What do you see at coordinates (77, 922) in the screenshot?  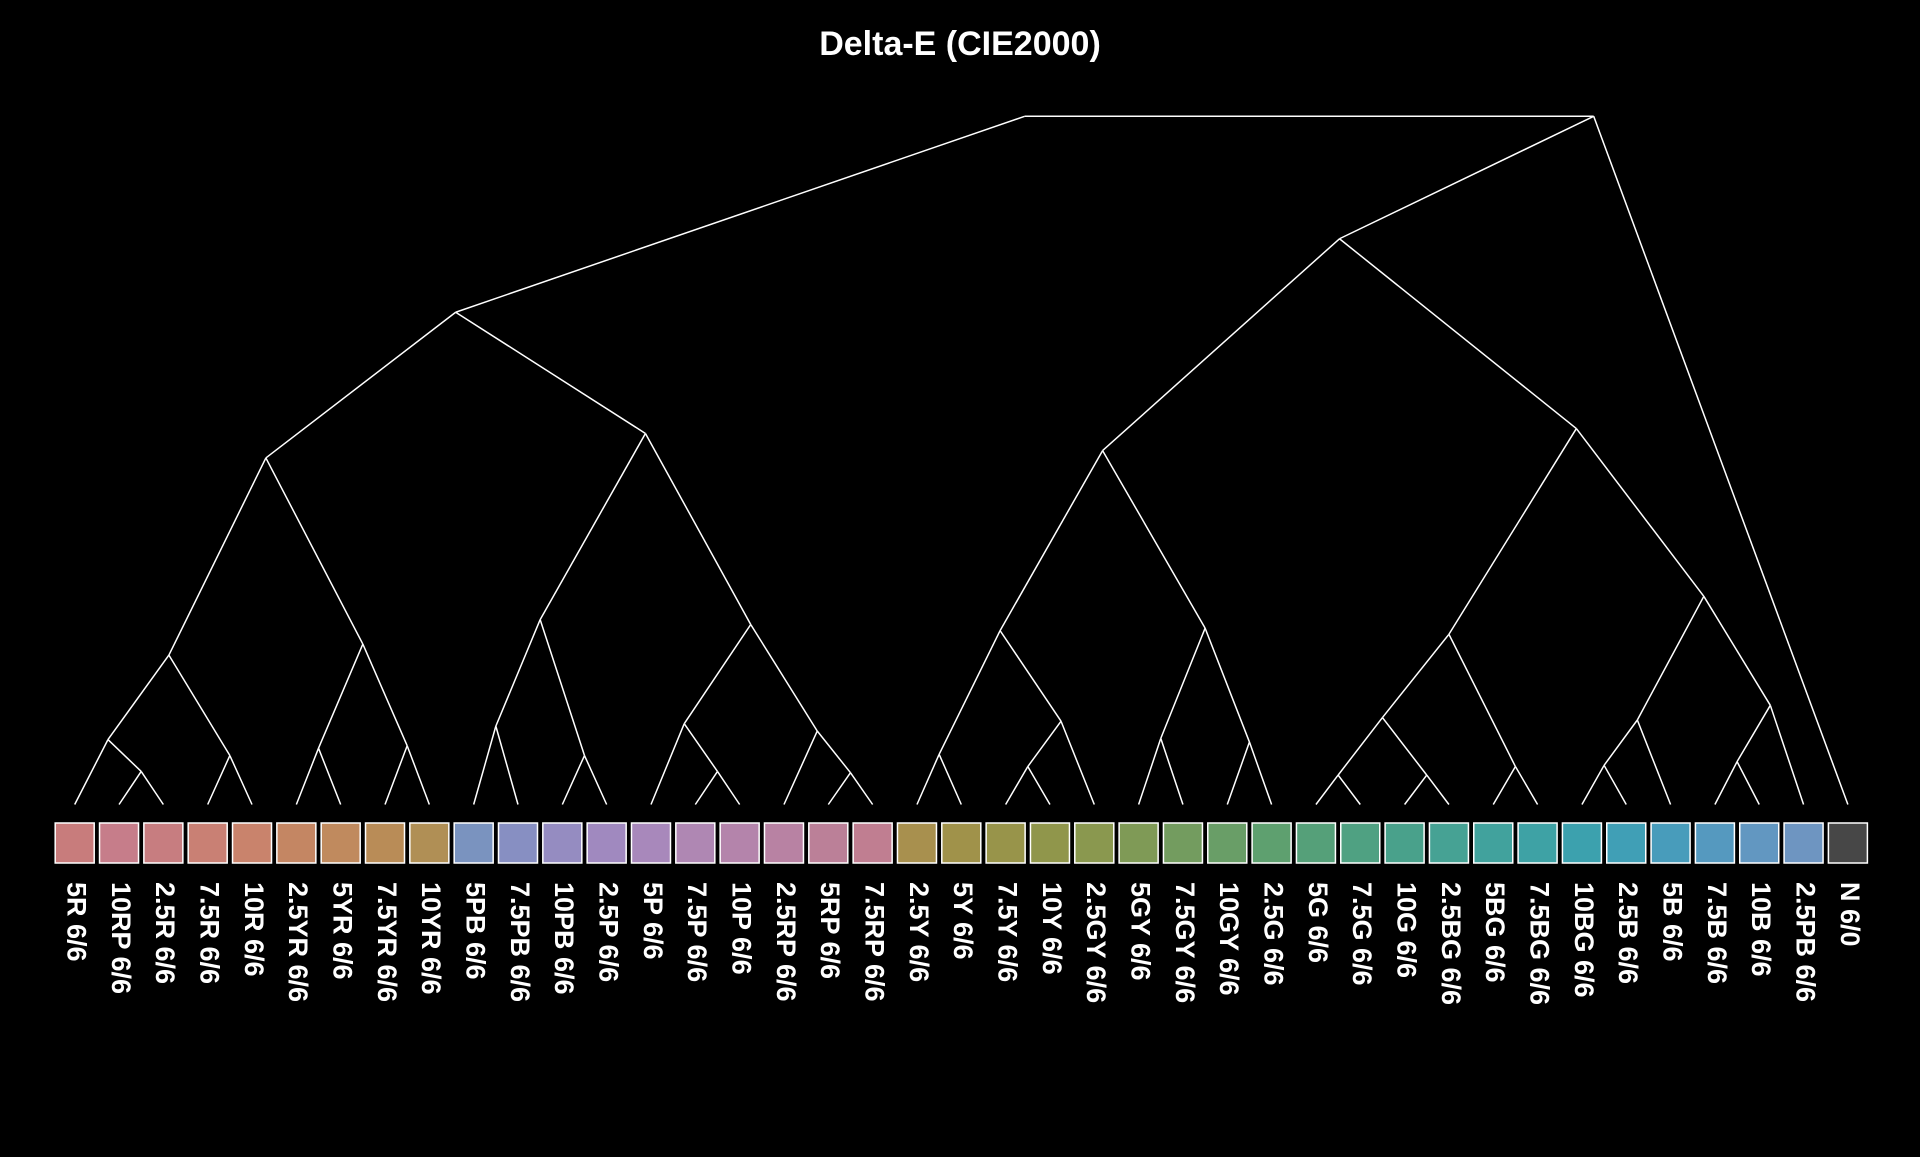 I see `leaf-label: 5R 6/6` at bounding box center [77, 922].